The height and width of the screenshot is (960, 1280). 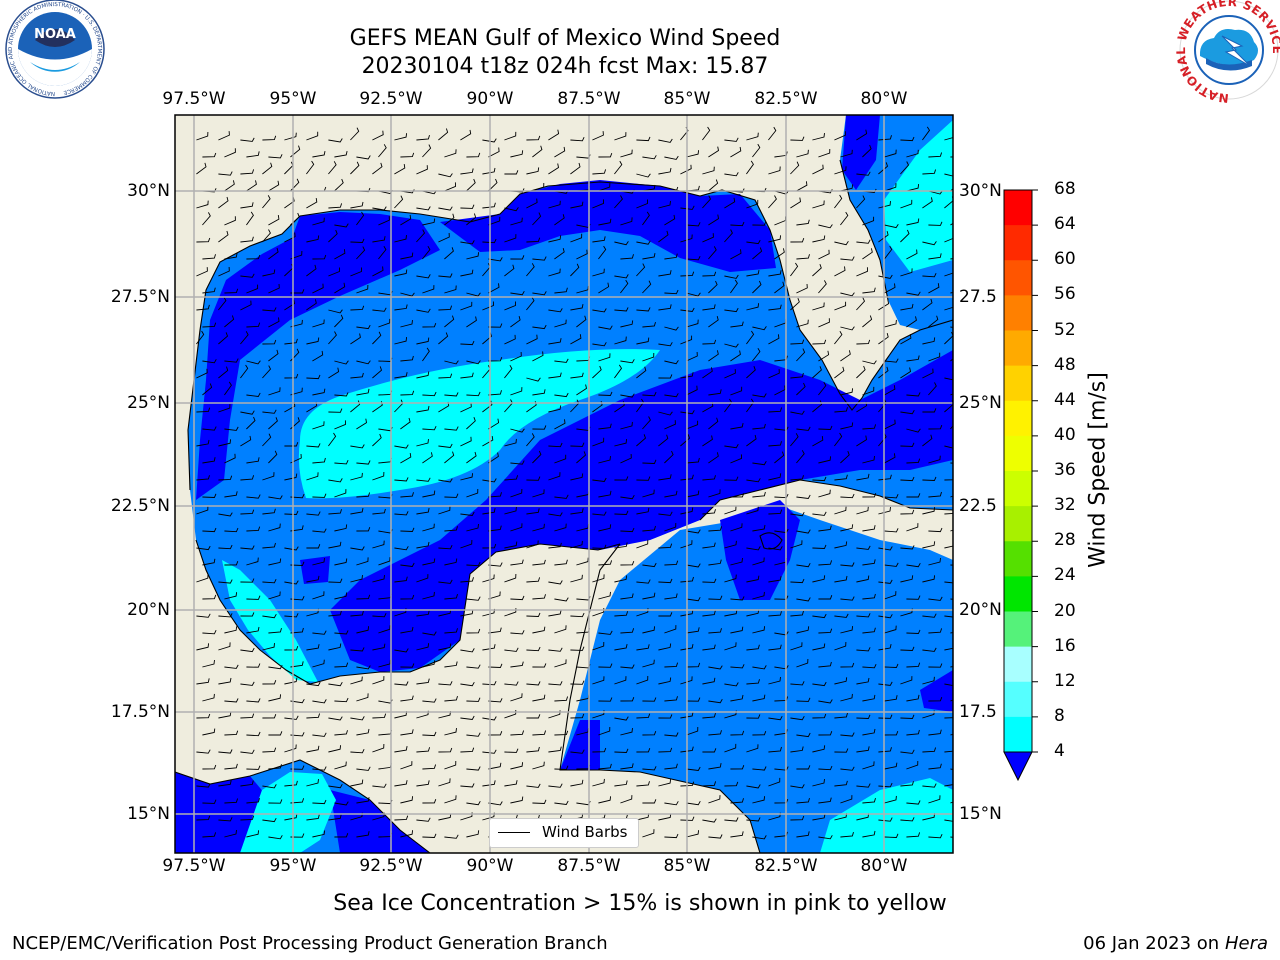 I want to click on lat-label-left: 30°N, so click(x=148, y=191).